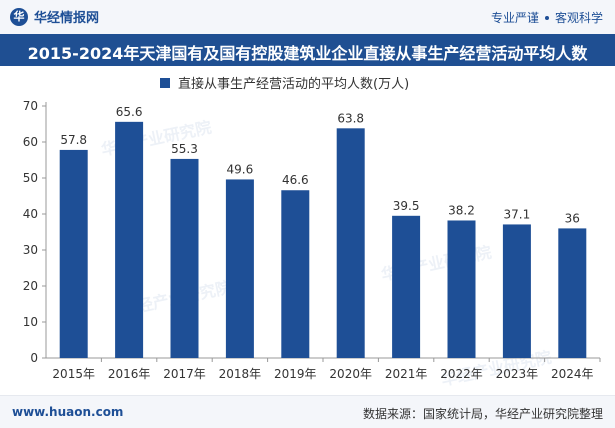  Describe the element at coordinates (34, 358) in the screenshot. I see `y-tick-label: 0` at that location.